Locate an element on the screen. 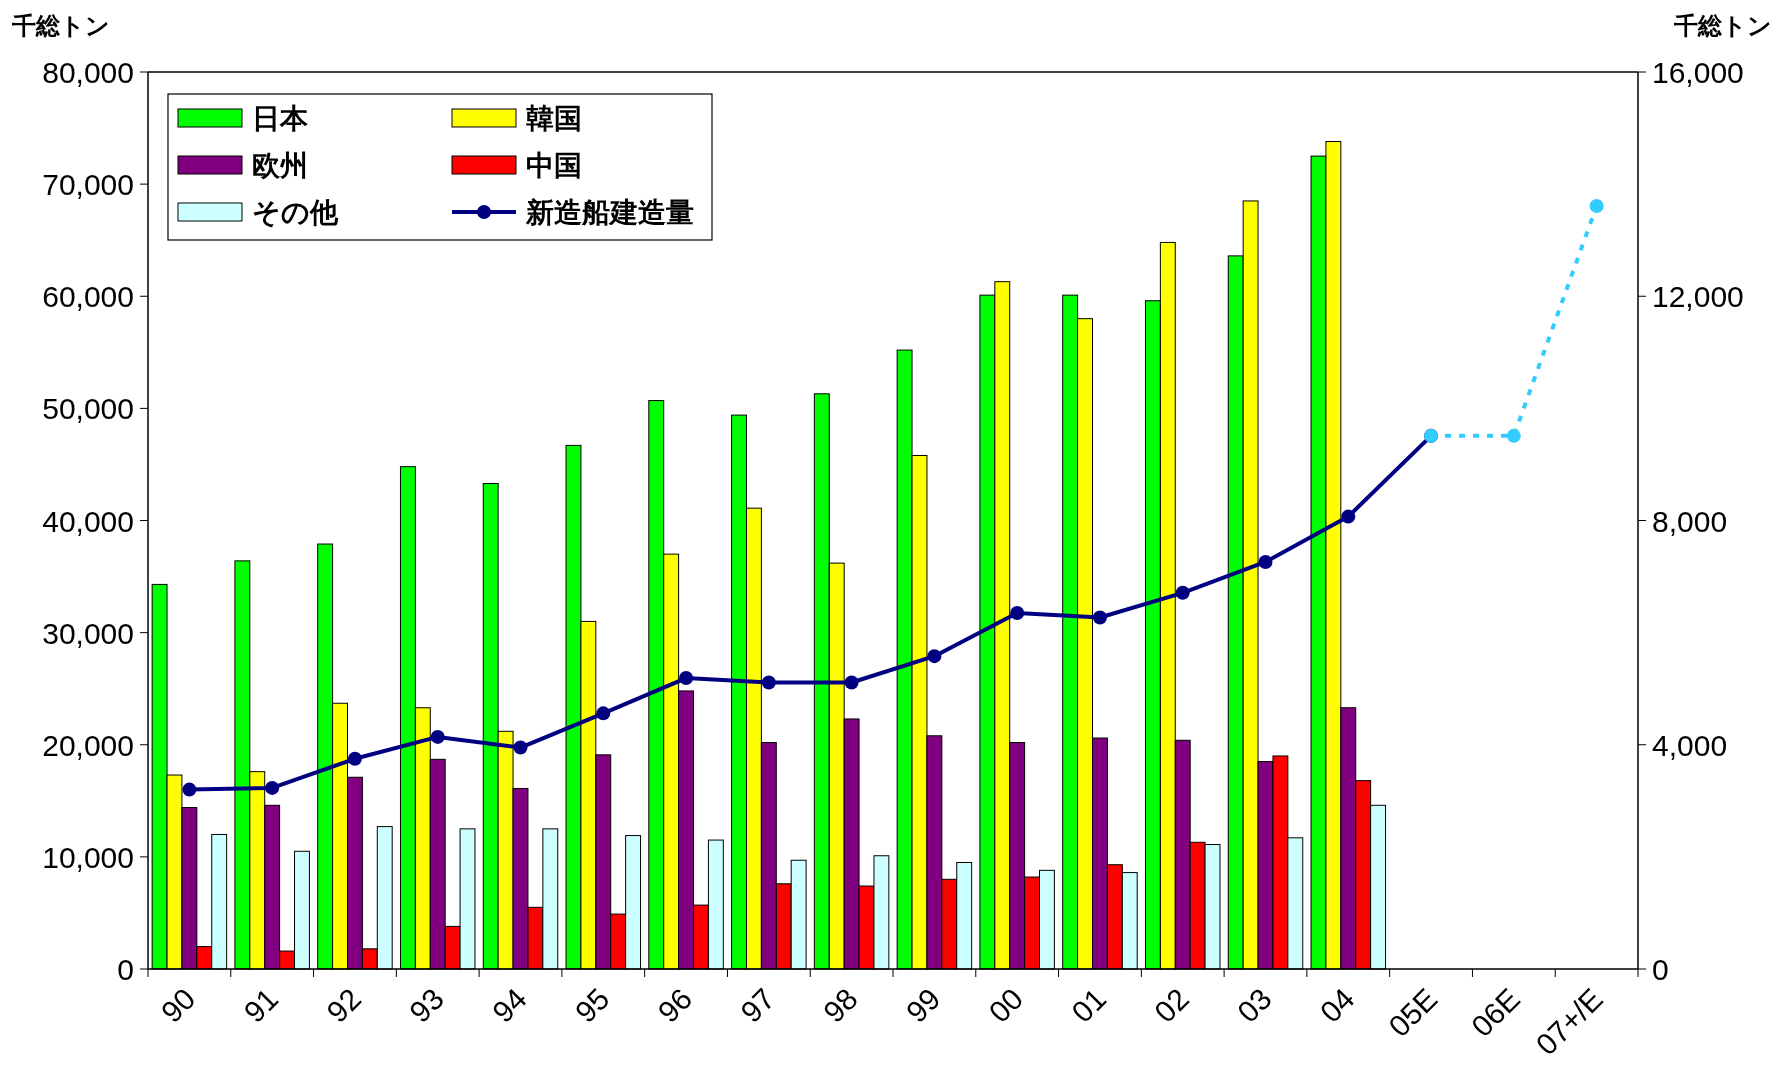 The width and height of the screenshot is (1784, 1090). legend-label: 日本 is located at coordinates (280, 118).